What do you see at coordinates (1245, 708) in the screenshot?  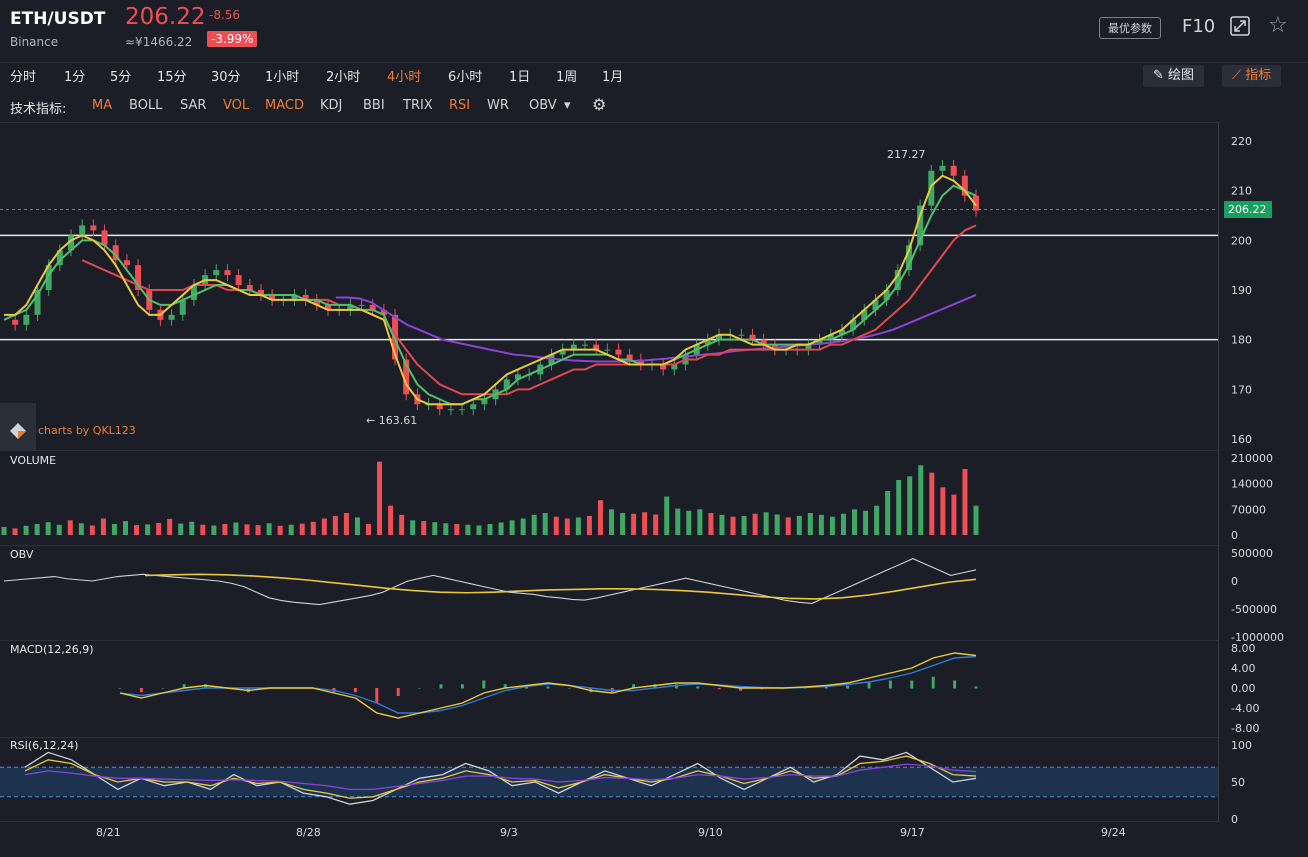 I see `macd-y-tick: -4.00` at bounding box center [1245, 708].